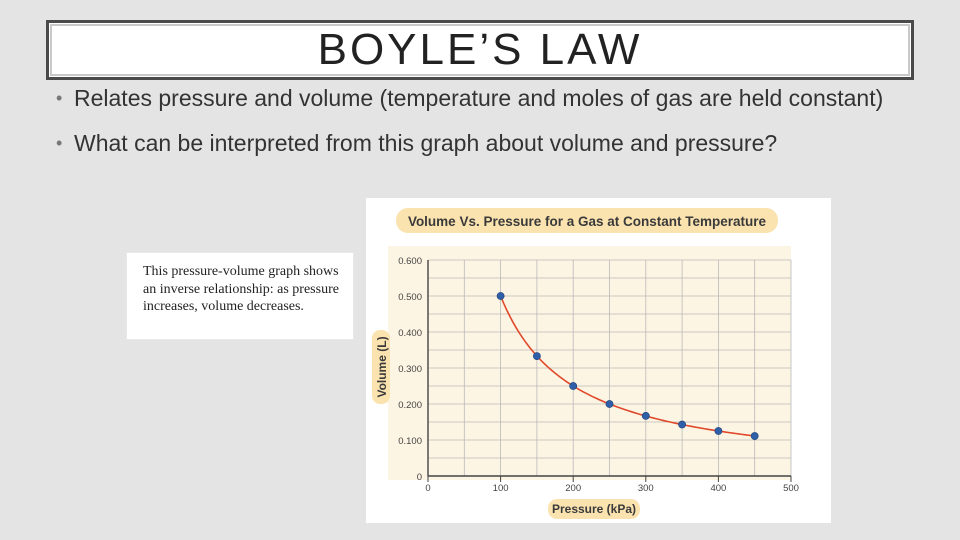  I want to click on y-tick-label: 0.400, so click(410, 333).